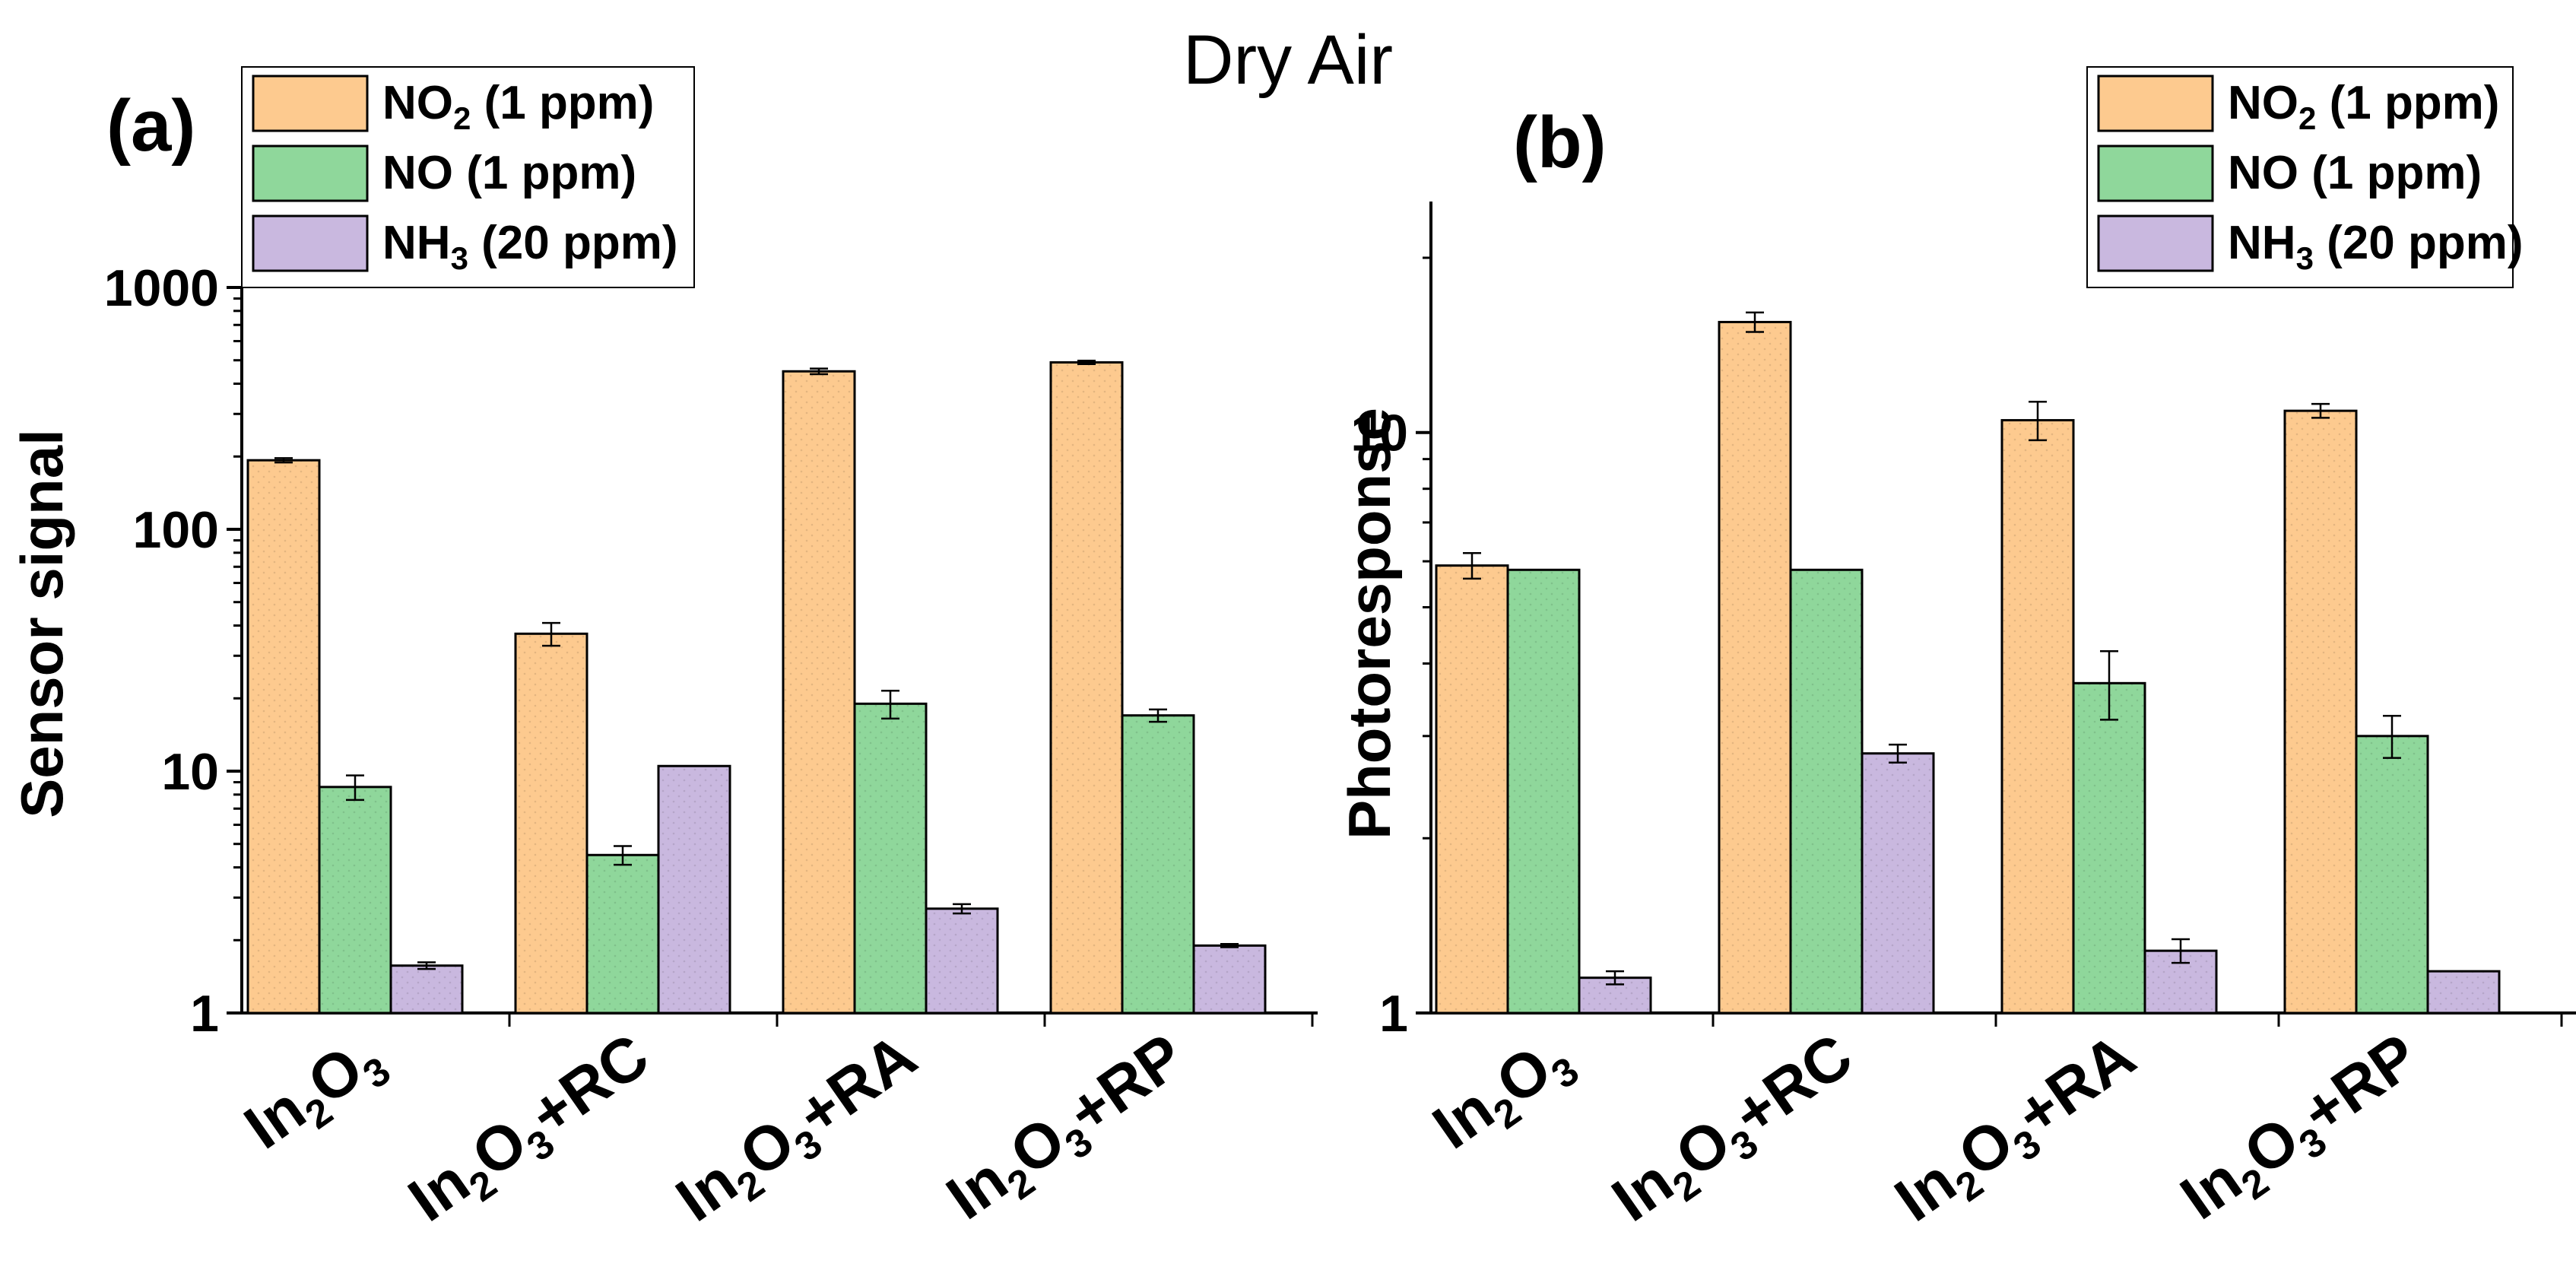 This screenshot has height=1286, width=2576. What do you see at coordinates (1560, 142) in the screenshot?
I see `panel-label: (b)` at bounding box center [1560, 142].